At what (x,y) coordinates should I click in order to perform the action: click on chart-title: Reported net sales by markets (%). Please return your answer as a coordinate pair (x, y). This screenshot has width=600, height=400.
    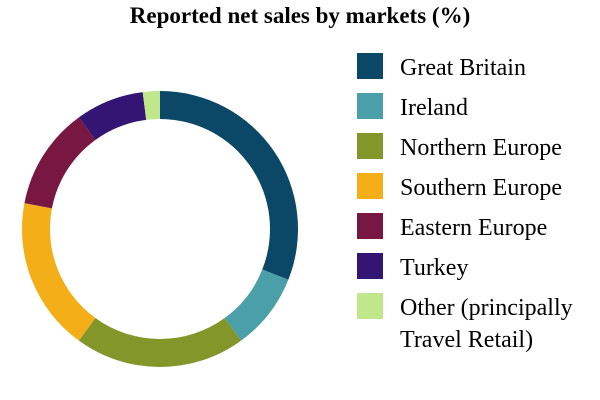
    Looking at the image, I should click on (300, 15).